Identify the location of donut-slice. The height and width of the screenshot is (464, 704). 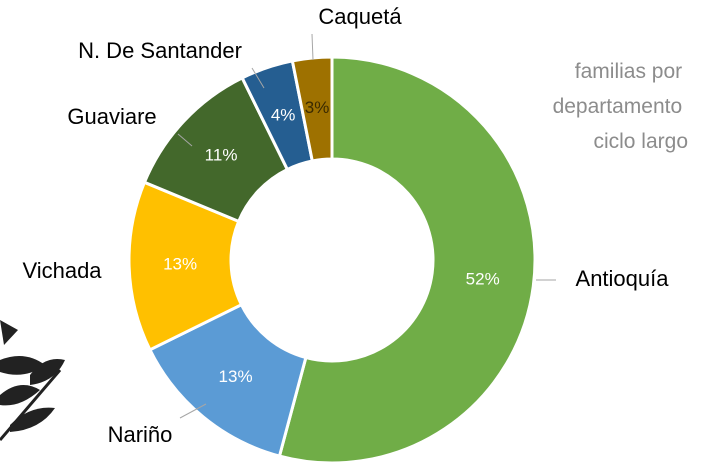
(312, 109).